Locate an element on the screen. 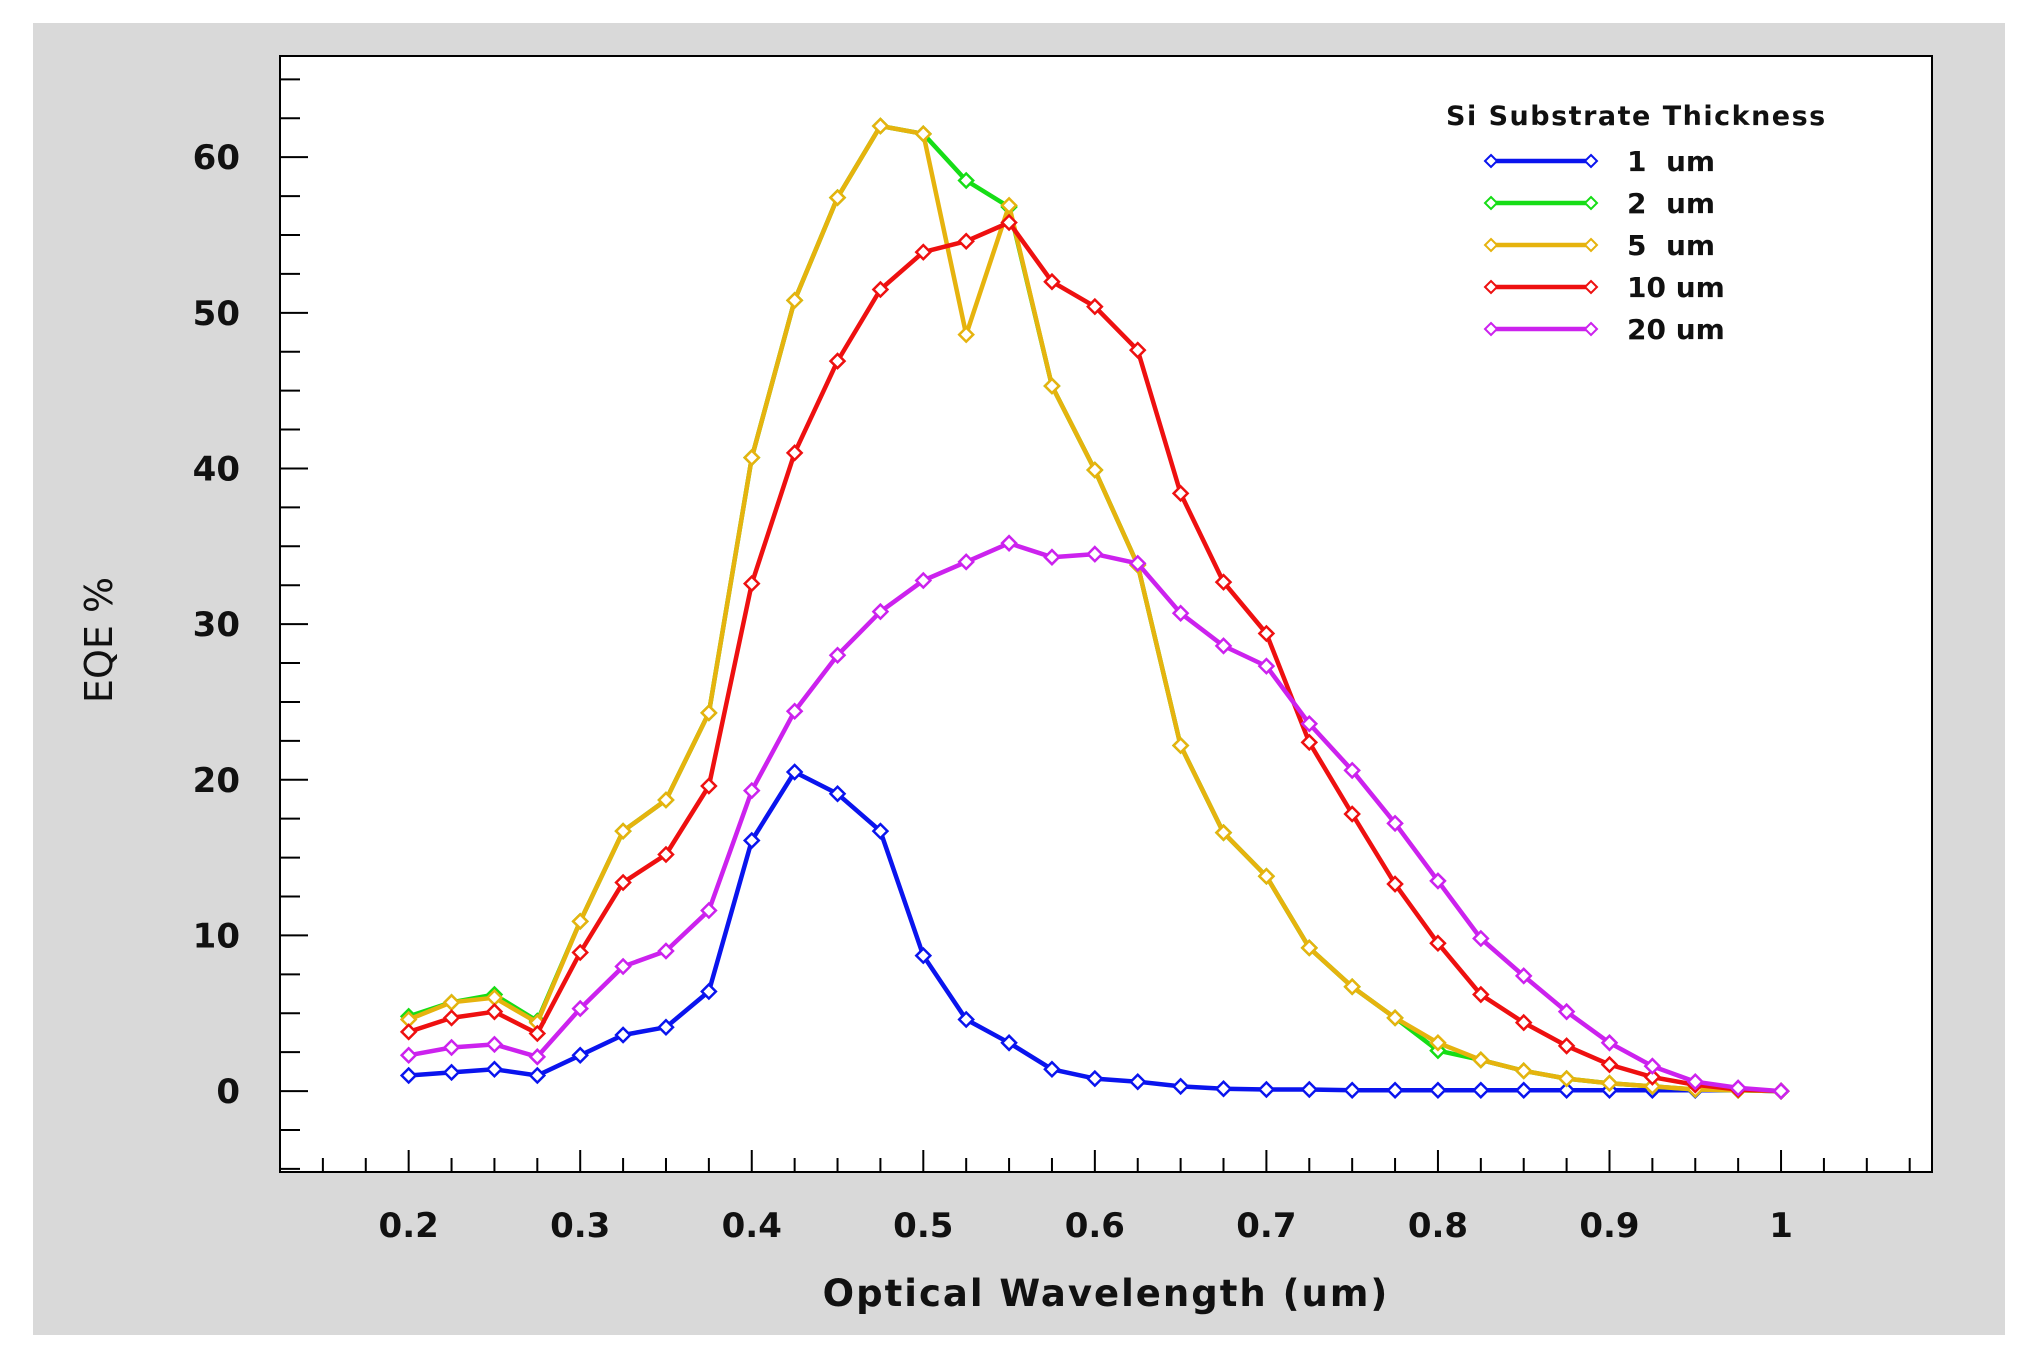 The width and height of the screenshot is (2026, 1361). legend-label: 10 um is located at coordinates (1676, 287).